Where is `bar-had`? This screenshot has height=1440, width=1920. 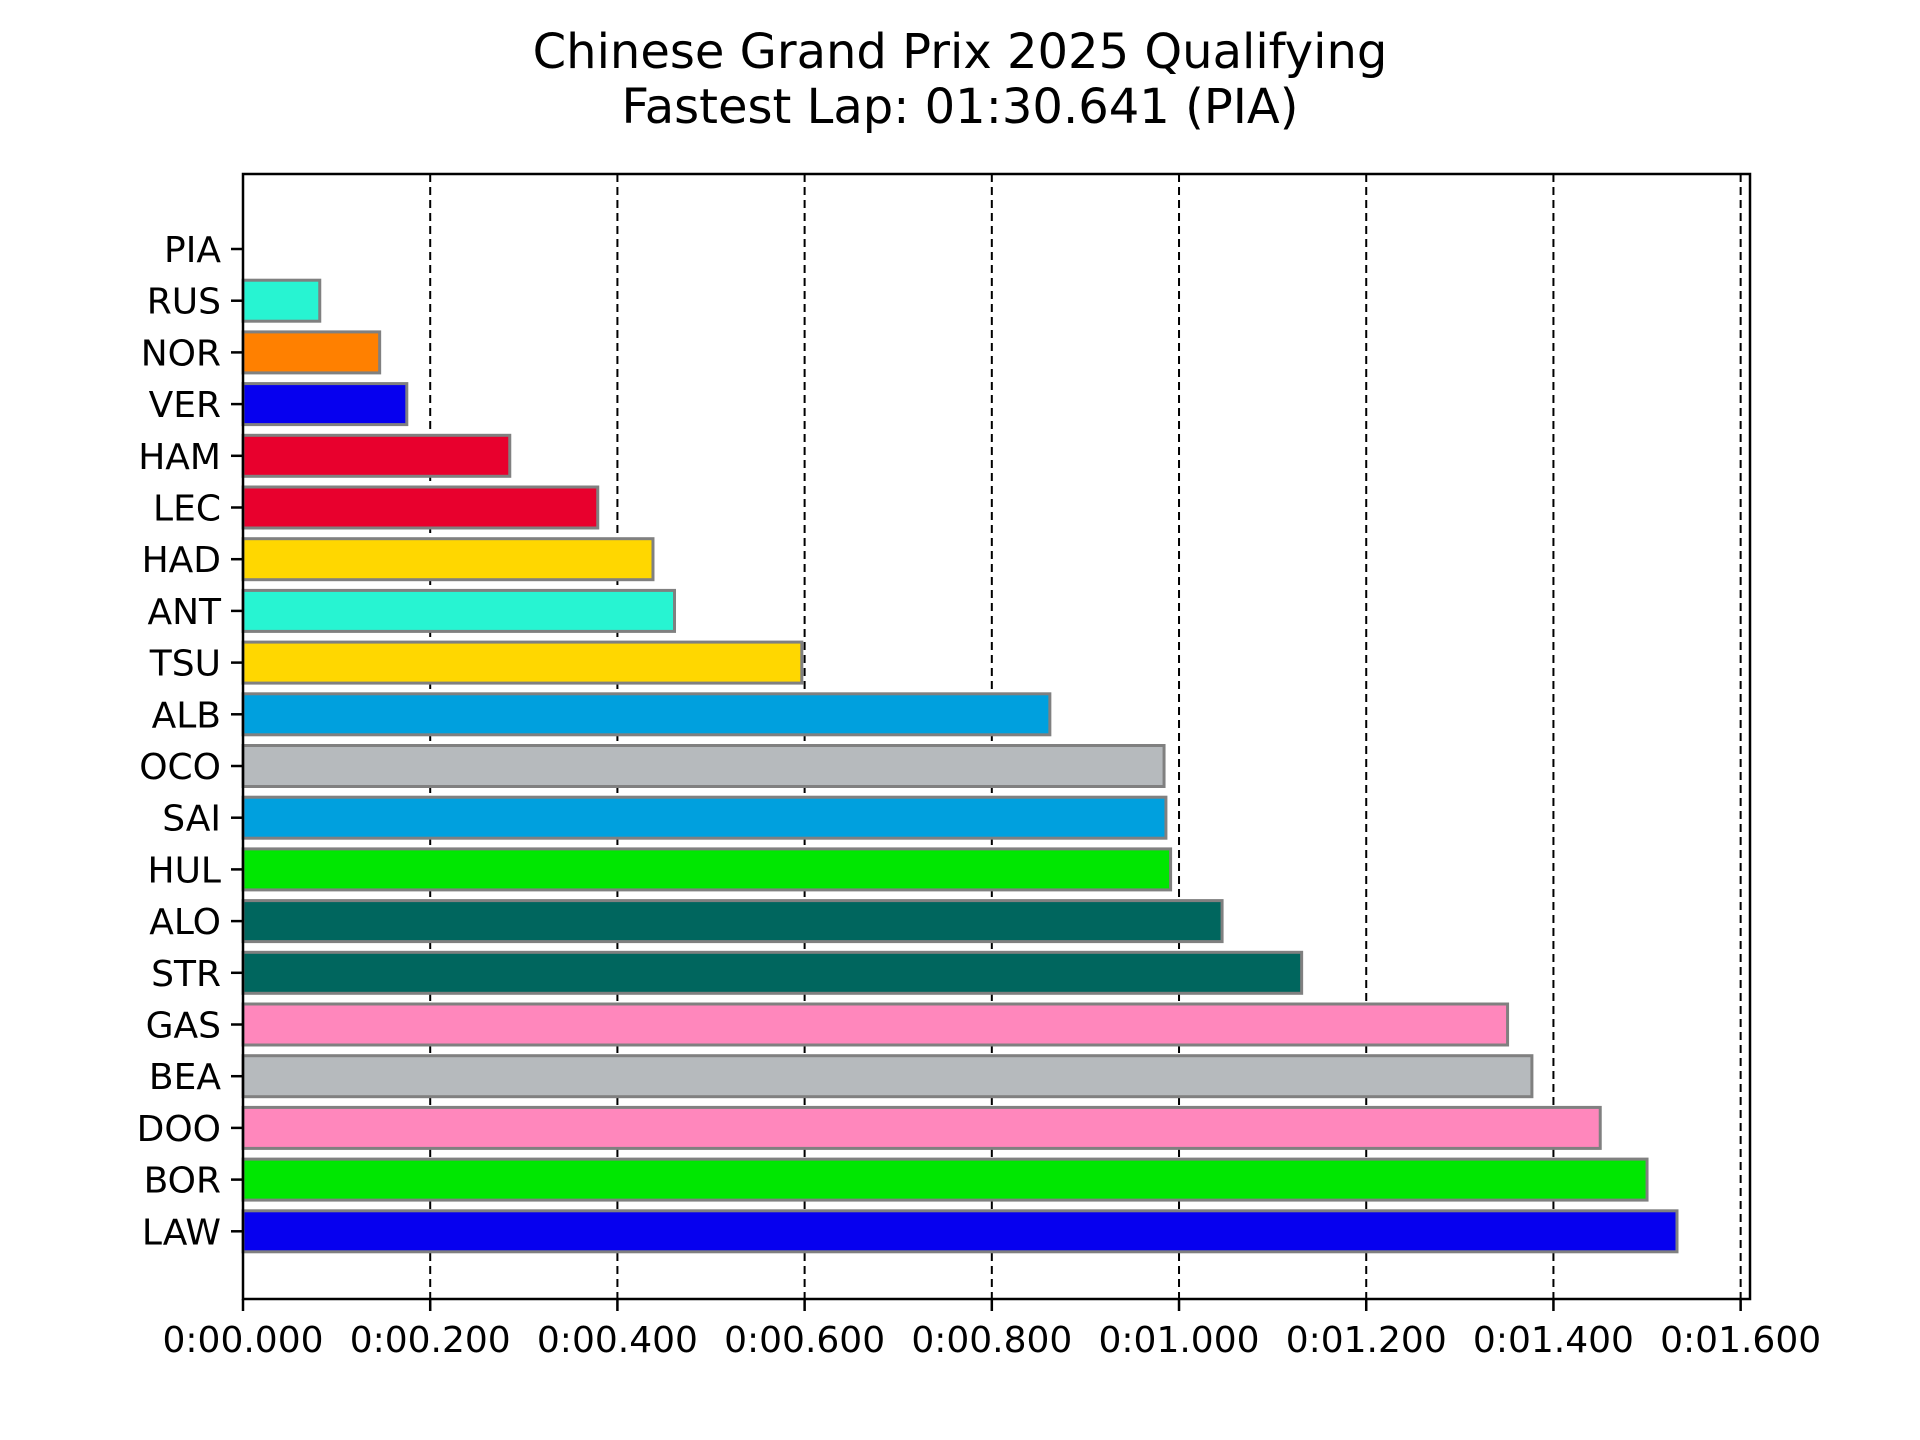
bar-had is located at coordinates (448, 559).